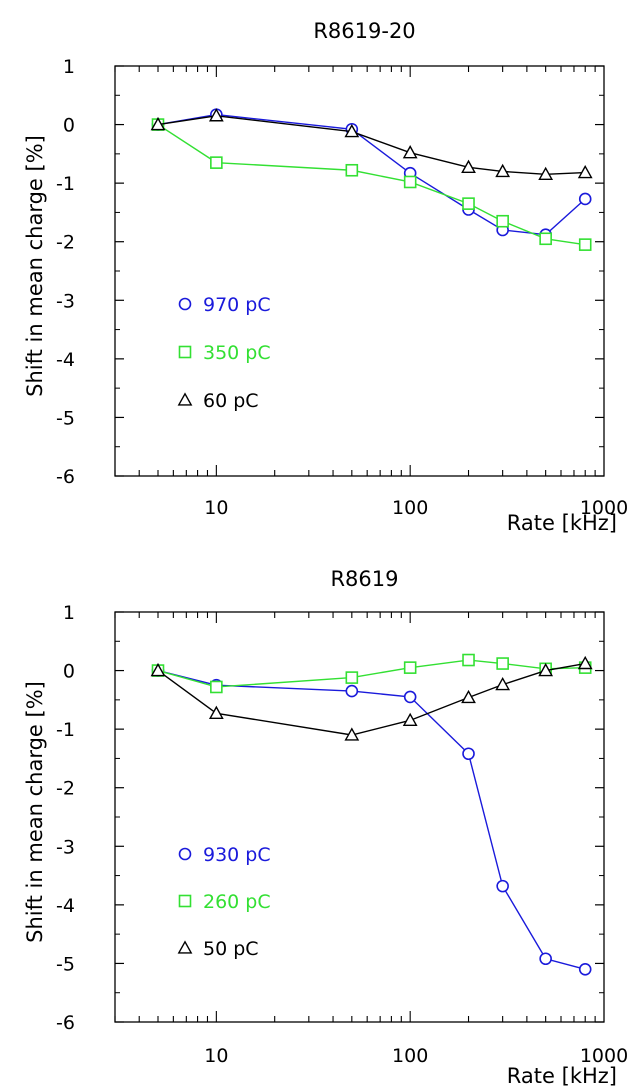  What do you see at coordinates (237, 902) in the screenshot?
I see `legend-label: 260 pC` at bounding box center [237, 902].